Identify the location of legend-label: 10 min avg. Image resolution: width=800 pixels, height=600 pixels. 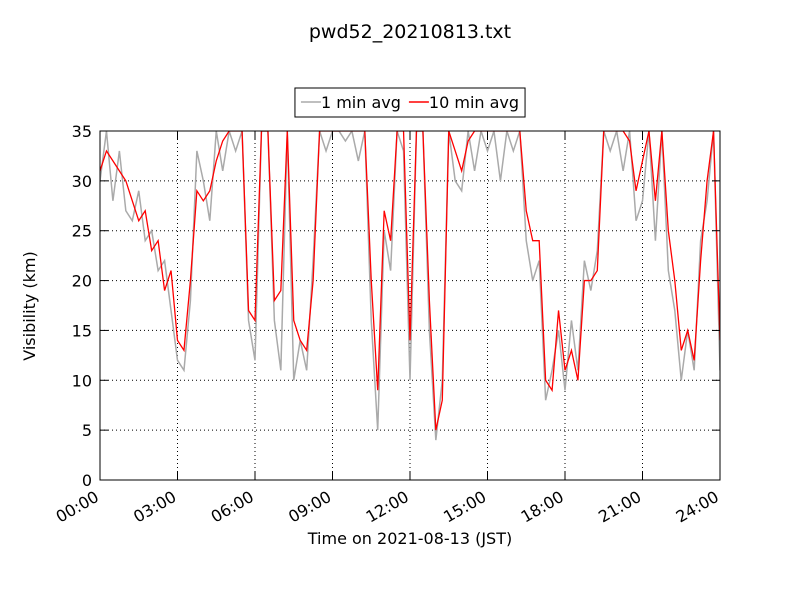
(474, 102).